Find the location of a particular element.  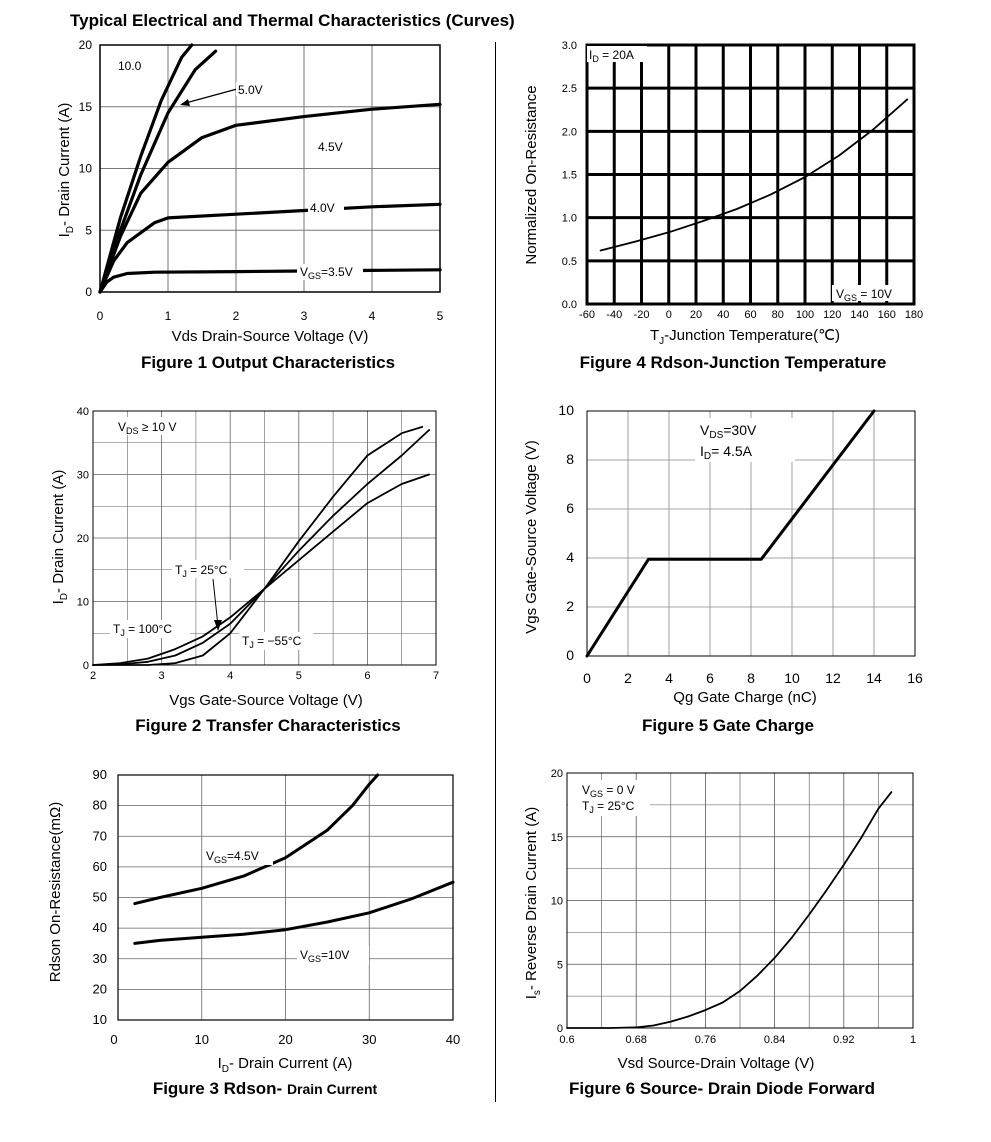

figure-3-plot-frame is located at coordinates (285, 897).